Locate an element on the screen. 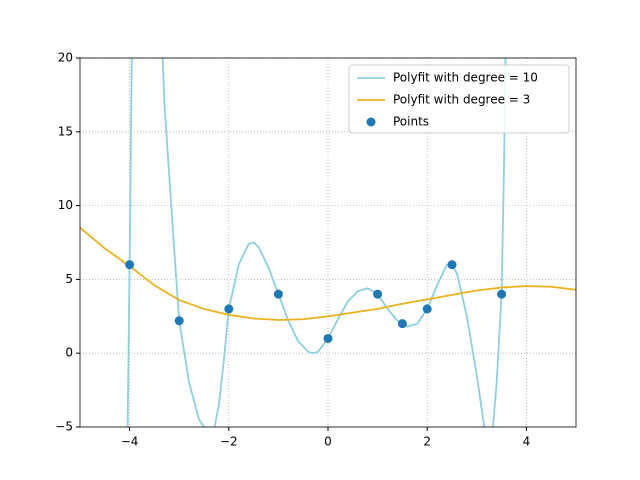 The height and width of the screenshot is (480, 640). legend-label: Polyfit with degree = 10 is located at coordinates (465, 78).